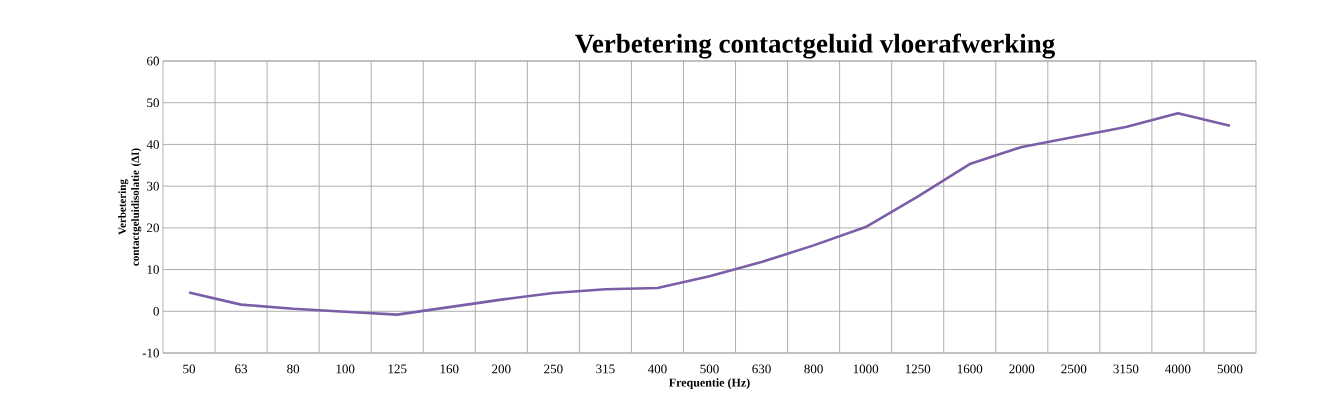  Describe the element at coordinates (293, 369) in the screenshot. I see `x-tick-label: 80` at that location.